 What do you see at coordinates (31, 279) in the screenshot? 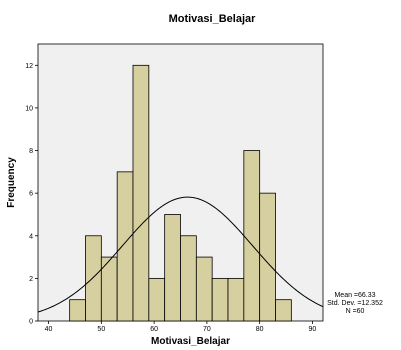
I see `y-tick-label-1: 2` at bounding box center [31, 279].